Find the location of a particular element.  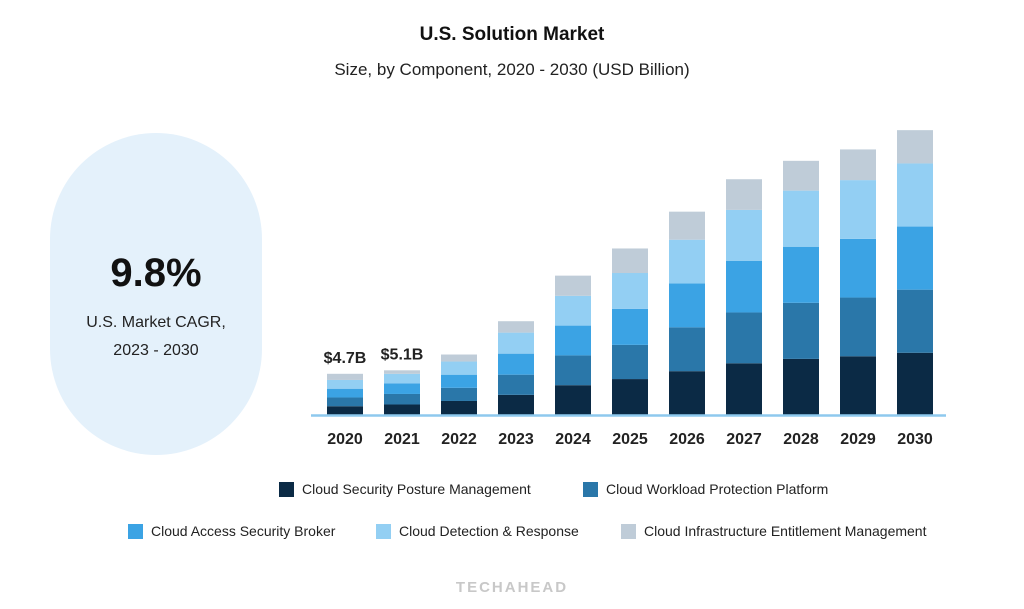

bar-segment-2030-s3 is located at coordinates (915, 195).